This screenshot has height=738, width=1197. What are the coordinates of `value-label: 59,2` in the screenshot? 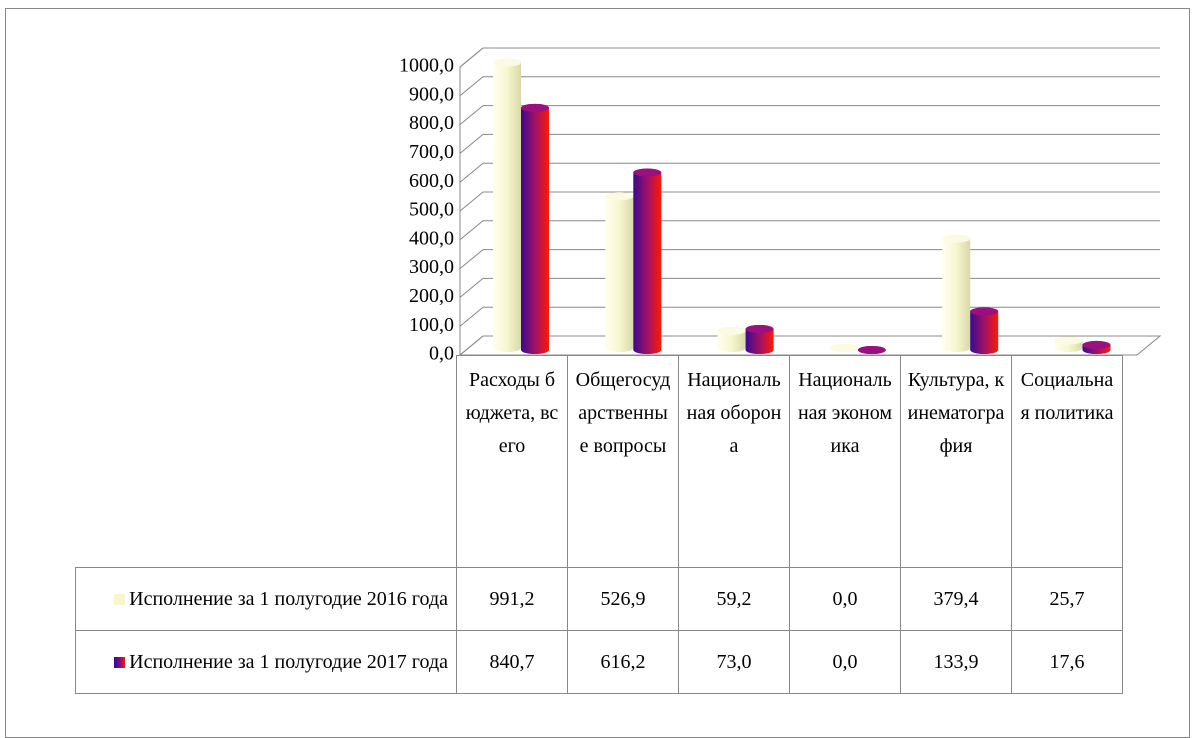 It's located at (734, 599).